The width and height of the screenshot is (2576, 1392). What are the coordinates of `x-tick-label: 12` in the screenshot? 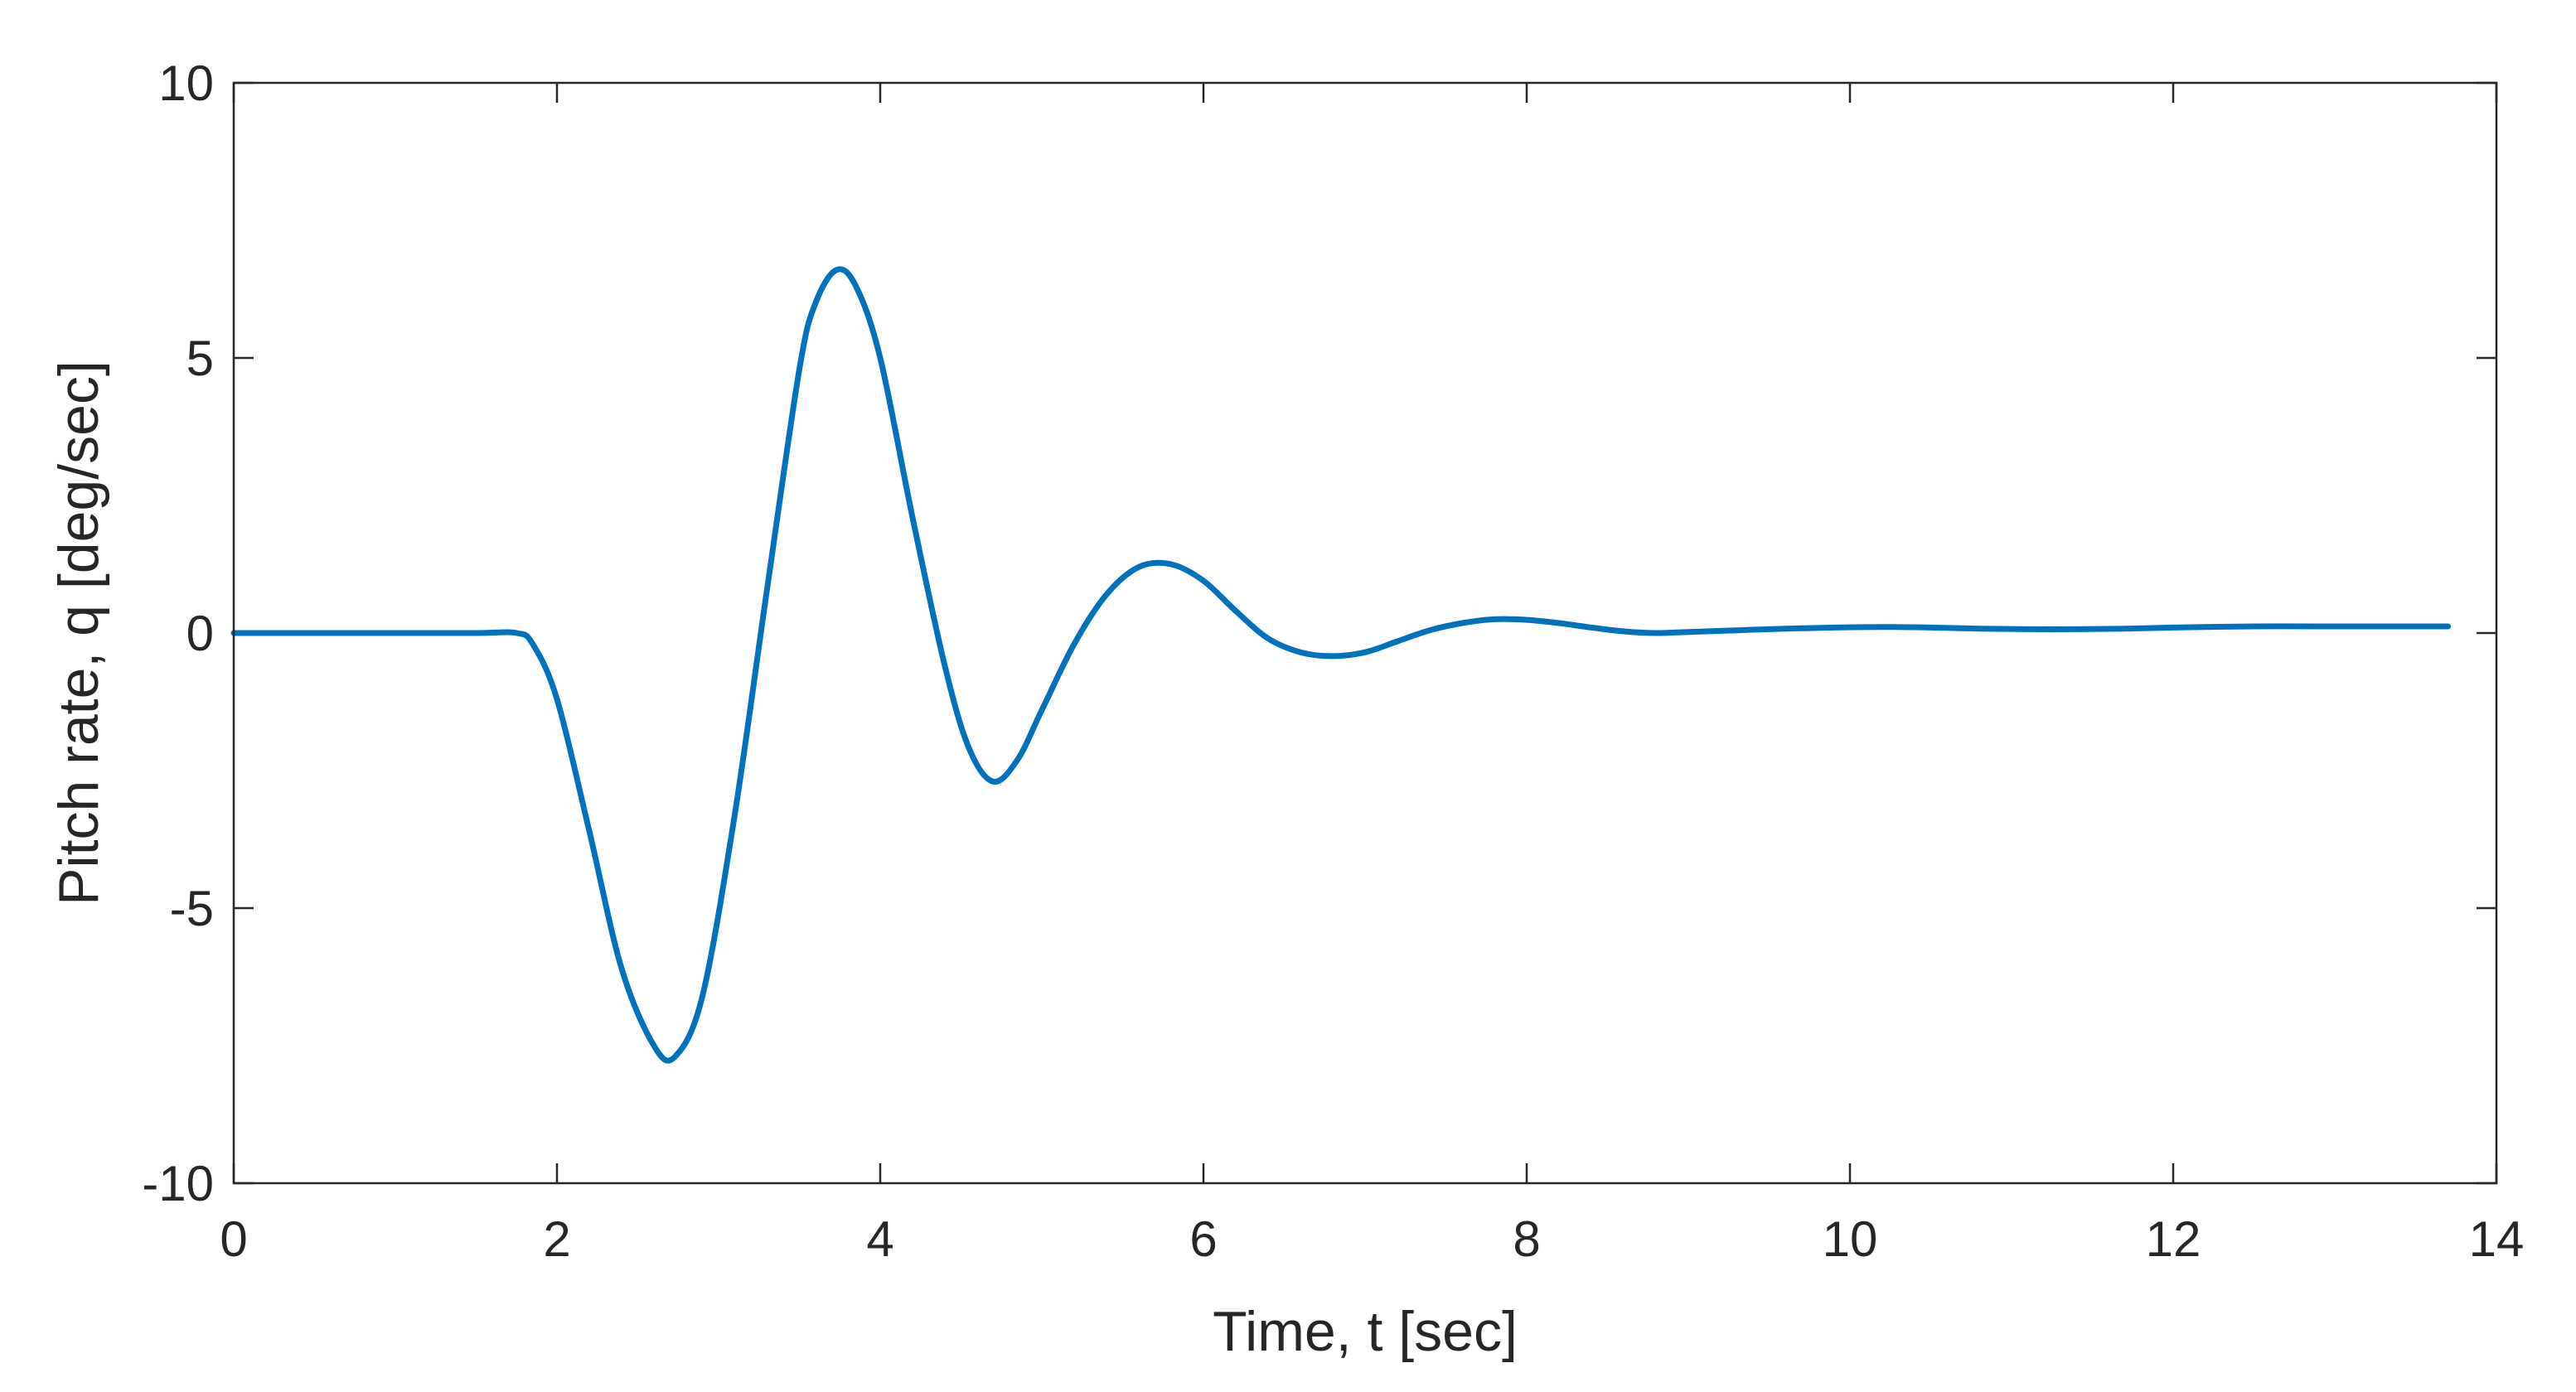 It's located at (2173, 1239).